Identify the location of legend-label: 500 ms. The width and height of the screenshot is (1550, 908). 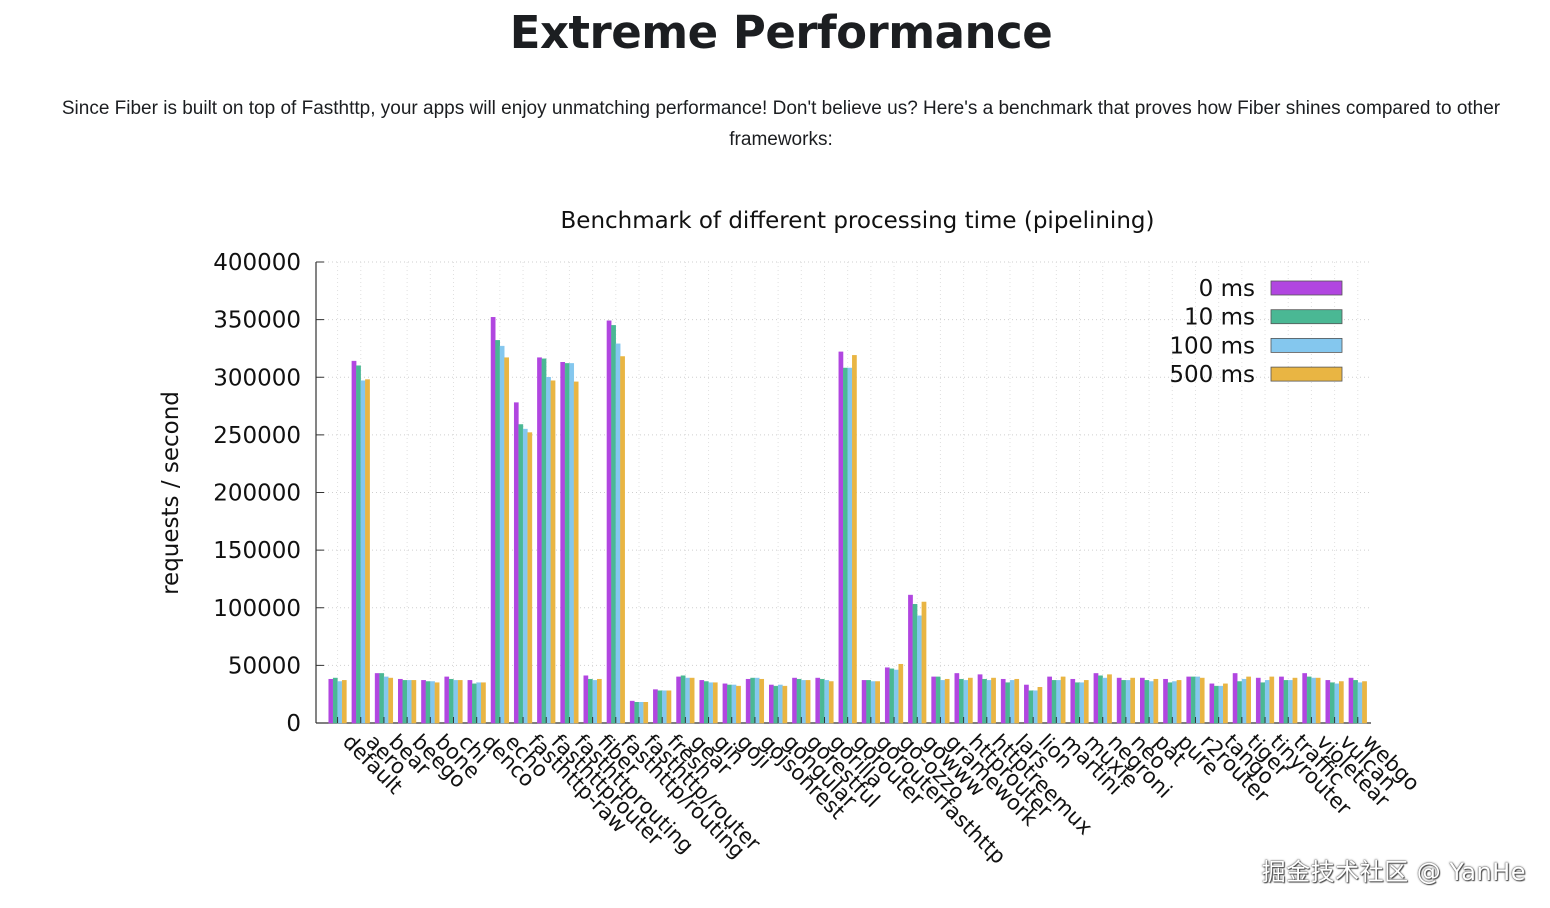
(1212, 375).